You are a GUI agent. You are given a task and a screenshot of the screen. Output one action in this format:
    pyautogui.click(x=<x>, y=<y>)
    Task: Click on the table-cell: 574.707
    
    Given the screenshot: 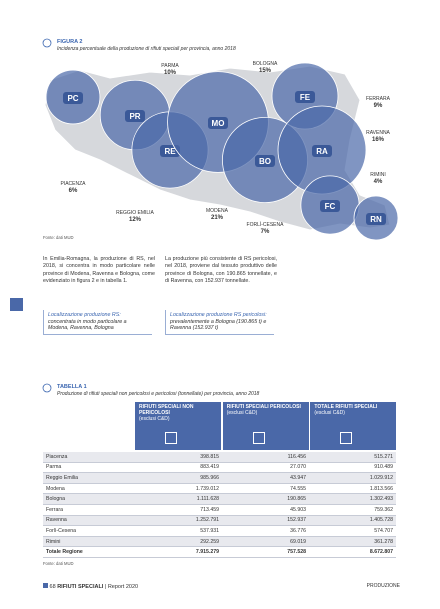 What is the action you would take?
    pyautogui.click(x=352, y=531)
    